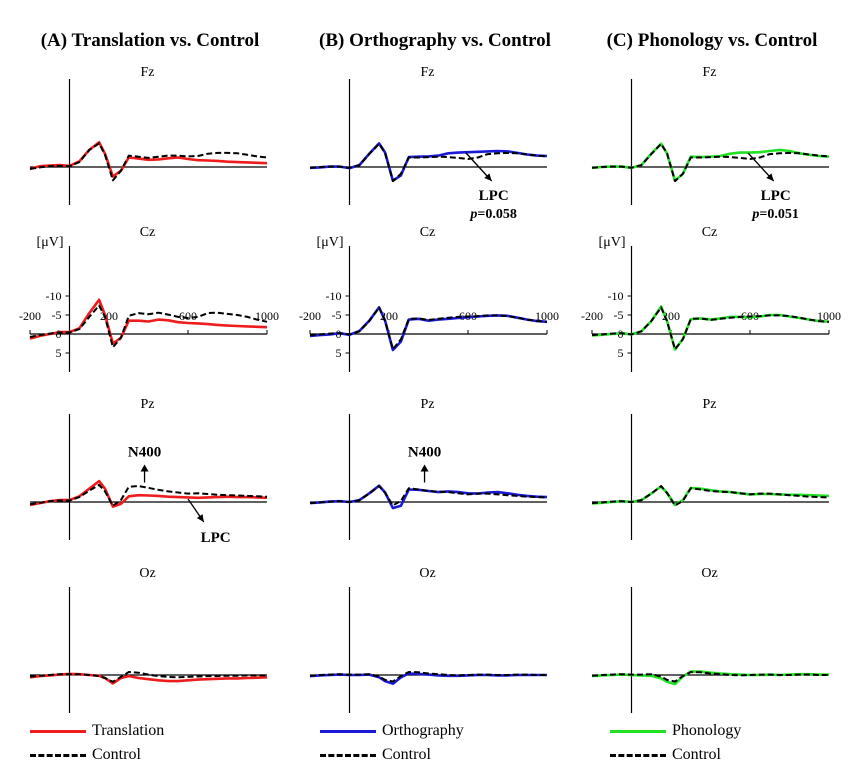  What do you see at coordinates (435, 40) in the screenshot?
I see `panel-title: (B) Orthography vs. Control` at bounding box center [435, 40].